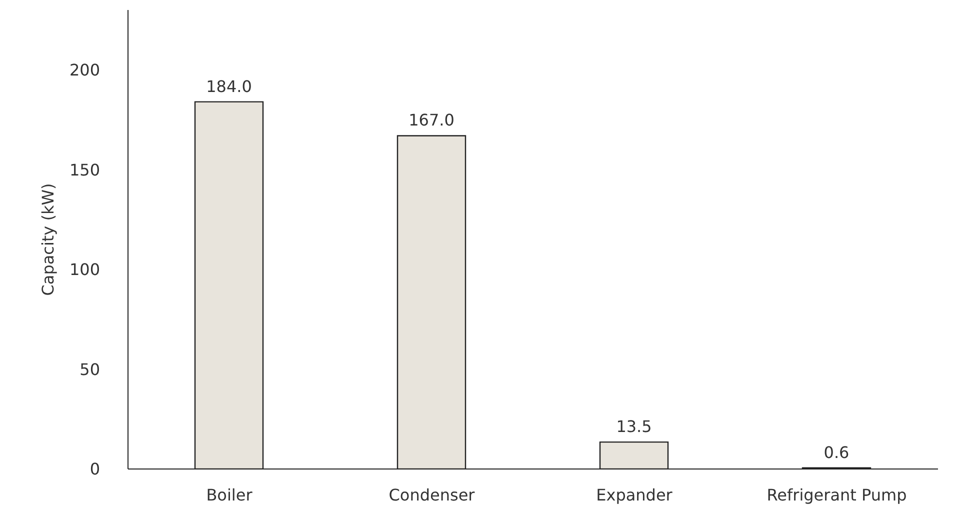 This screenshot has height=527, width=954. What do you see at coordinates (837, 452) in the screenshot?
I see `data-label: 0.6` at bounding box center [837, 452].